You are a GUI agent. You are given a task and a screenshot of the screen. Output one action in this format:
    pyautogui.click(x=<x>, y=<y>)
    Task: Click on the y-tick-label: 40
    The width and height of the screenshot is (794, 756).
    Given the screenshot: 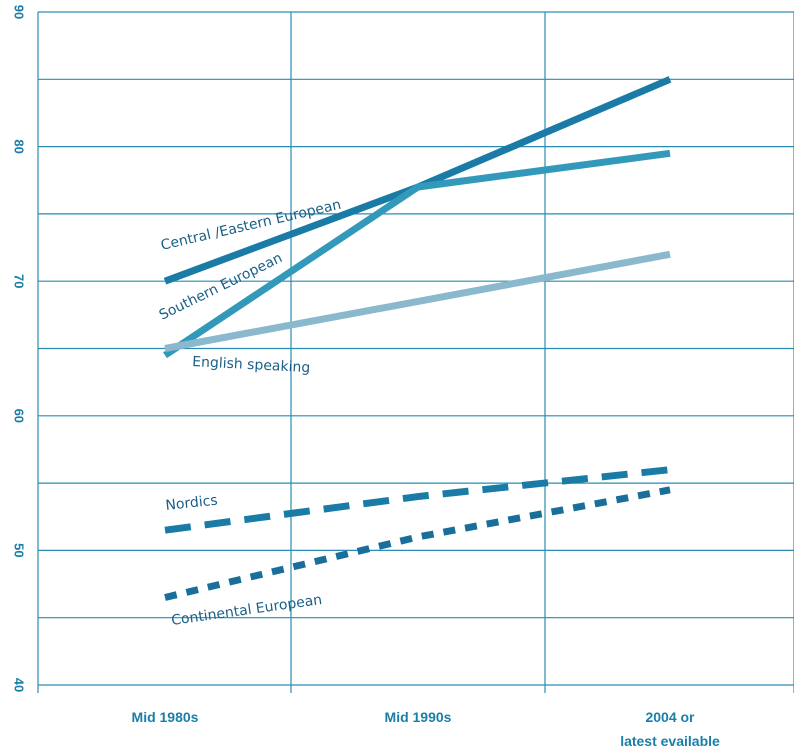 What is the action you would take?
    pyautogui.click(x=19, y=685)
    